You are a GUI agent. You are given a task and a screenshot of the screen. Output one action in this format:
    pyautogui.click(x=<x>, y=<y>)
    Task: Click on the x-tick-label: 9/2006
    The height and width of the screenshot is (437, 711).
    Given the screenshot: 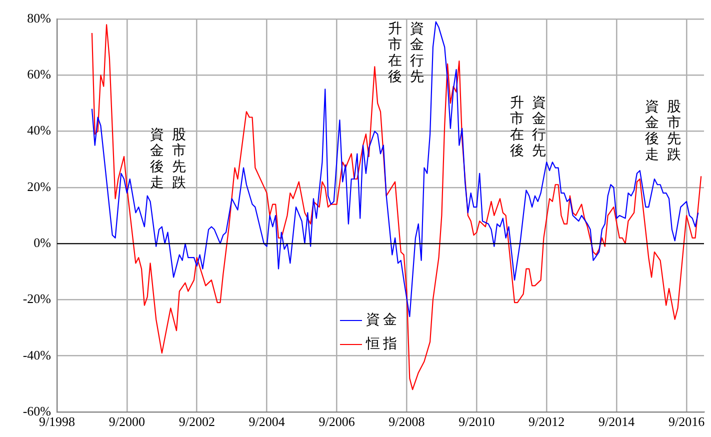 What is the action you would take?
    pyautogui.click(x=337, y=422)
    